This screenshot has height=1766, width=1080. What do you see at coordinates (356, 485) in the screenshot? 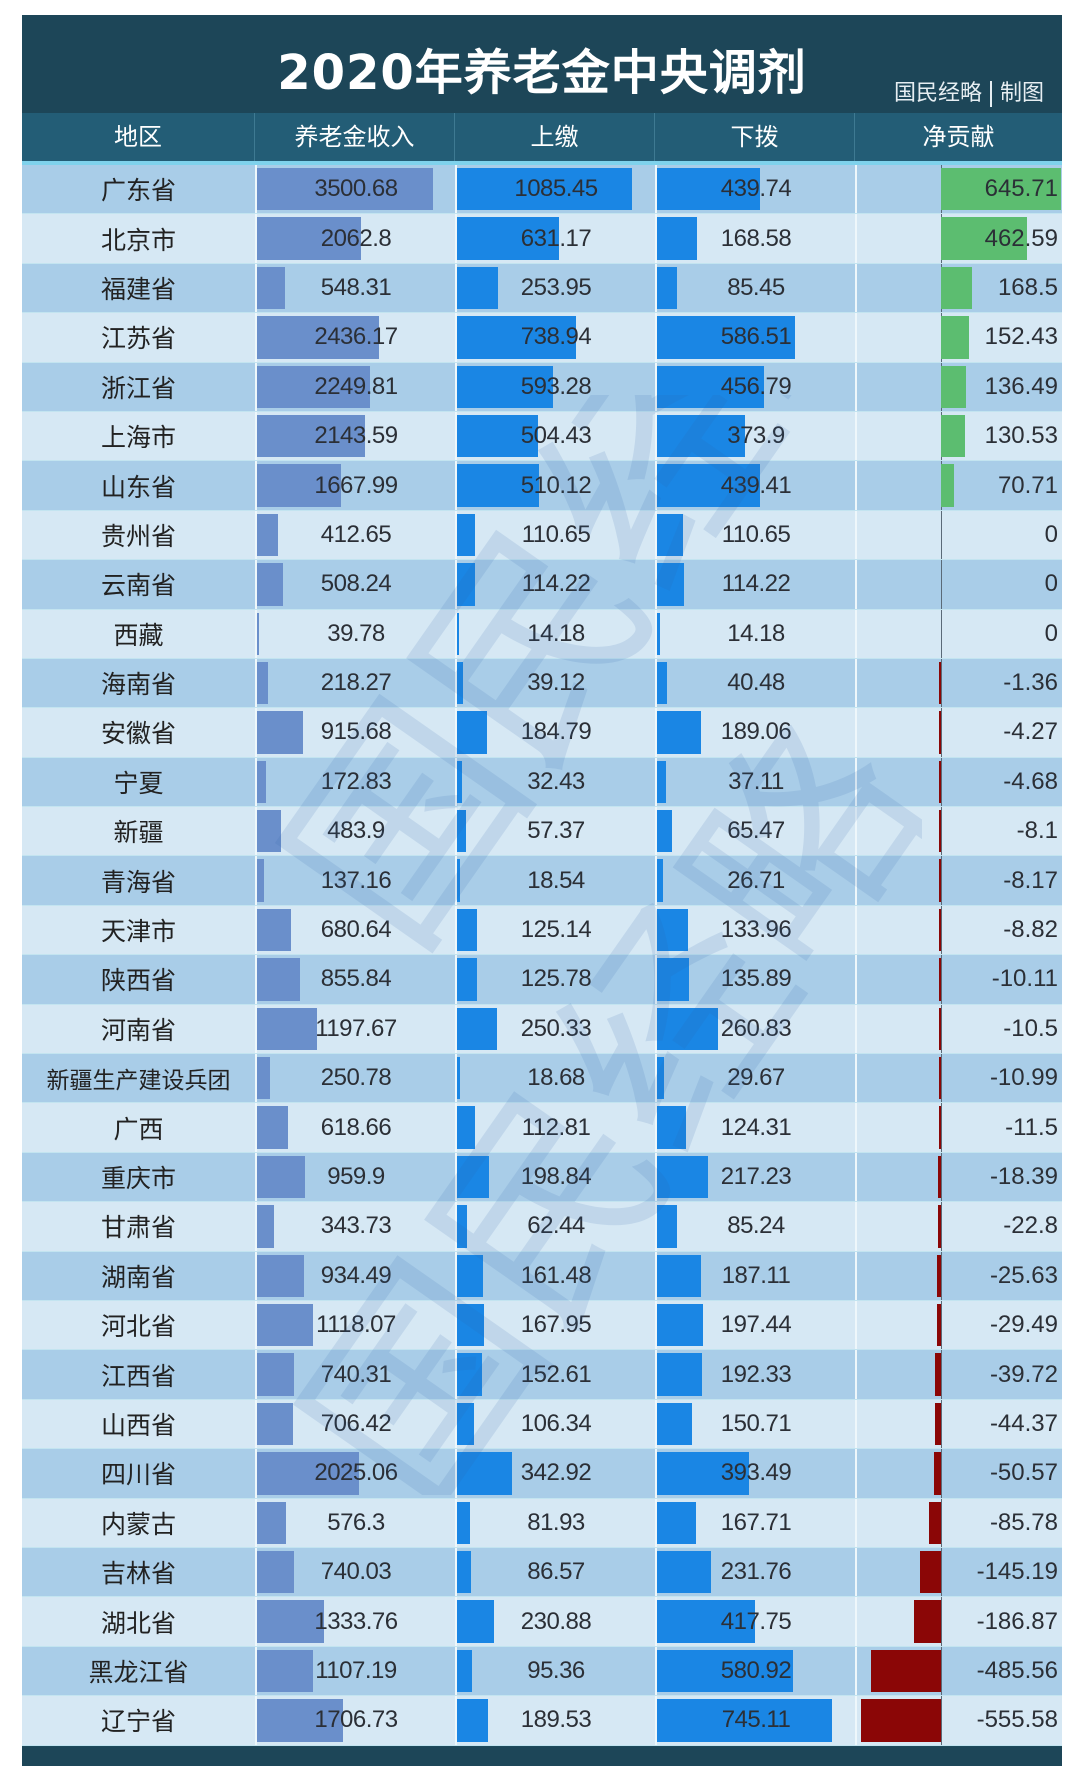
I see `income-value: 1667.99` at bounding box center [356, 485].